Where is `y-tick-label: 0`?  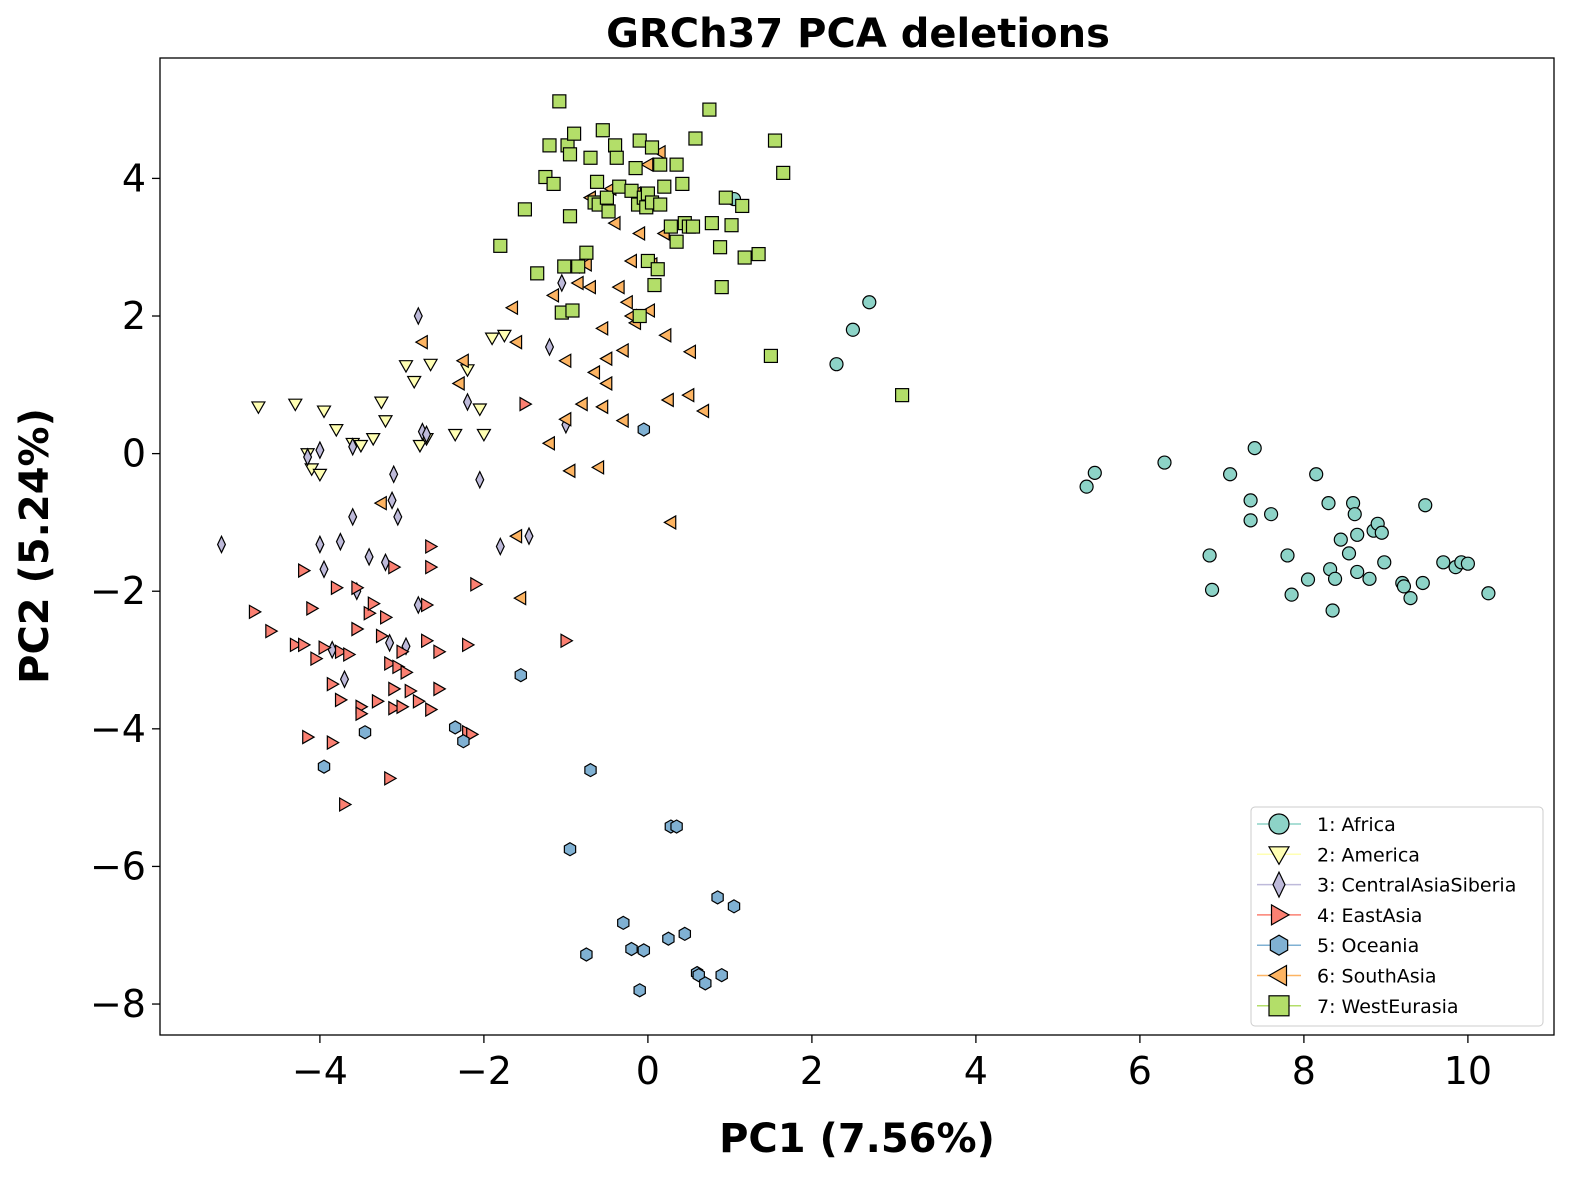
y-tick-label: 0 is located at coordinates (134, 454).